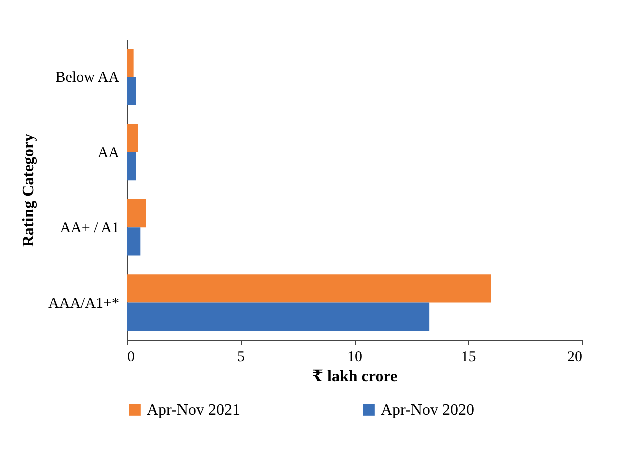 The image size is (634, 454). Describe the element at coordinates (355, 358) in the screenshot. I see `x-tick-label: 10` at that location.